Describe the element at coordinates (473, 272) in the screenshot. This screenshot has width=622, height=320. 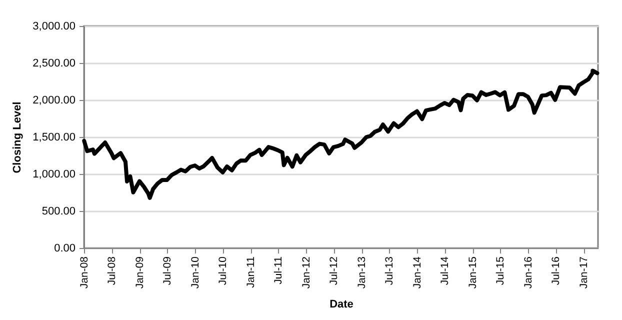
I see `x-tick-label: Jan-15` at that location.